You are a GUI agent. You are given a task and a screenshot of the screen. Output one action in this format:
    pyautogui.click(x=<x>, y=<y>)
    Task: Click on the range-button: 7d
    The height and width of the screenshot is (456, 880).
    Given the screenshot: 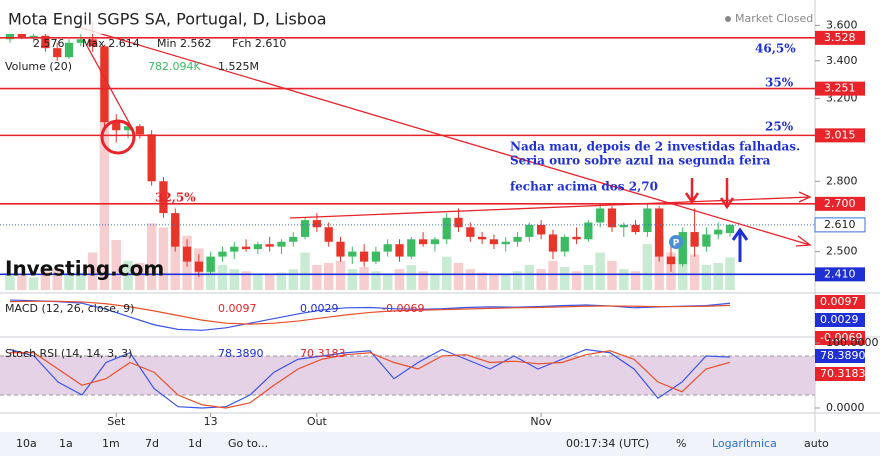 What is the action you would take?
    pyautogui.click(x=152, y=443)
    